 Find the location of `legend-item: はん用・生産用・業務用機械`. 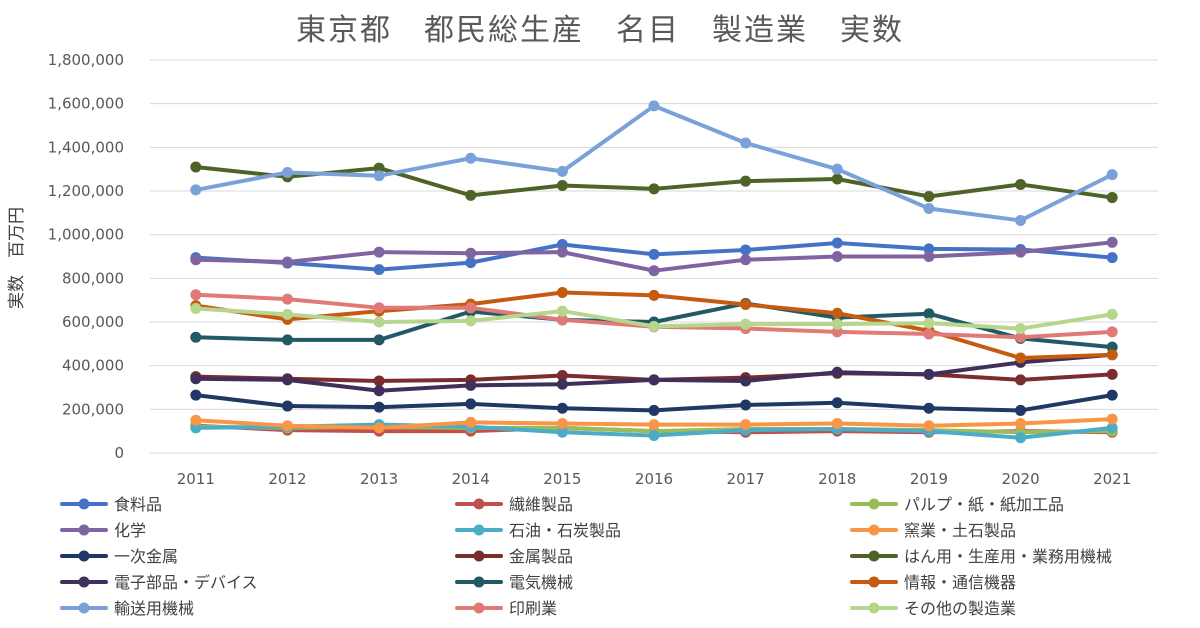

legend-item: はん用・生産用・業務用機械 is located at coordinates (981, 556).